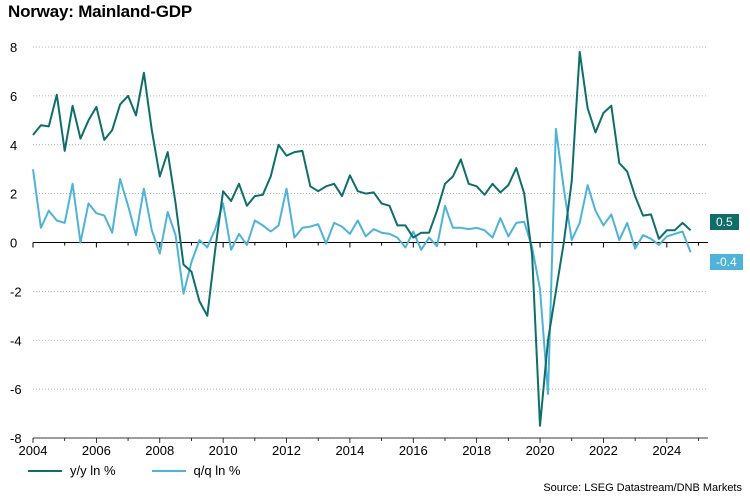  What do you see at coordinates (724, 222) in the screenshot?
I see `end-label-yy: 0.5` at bounding box center [724, 222].